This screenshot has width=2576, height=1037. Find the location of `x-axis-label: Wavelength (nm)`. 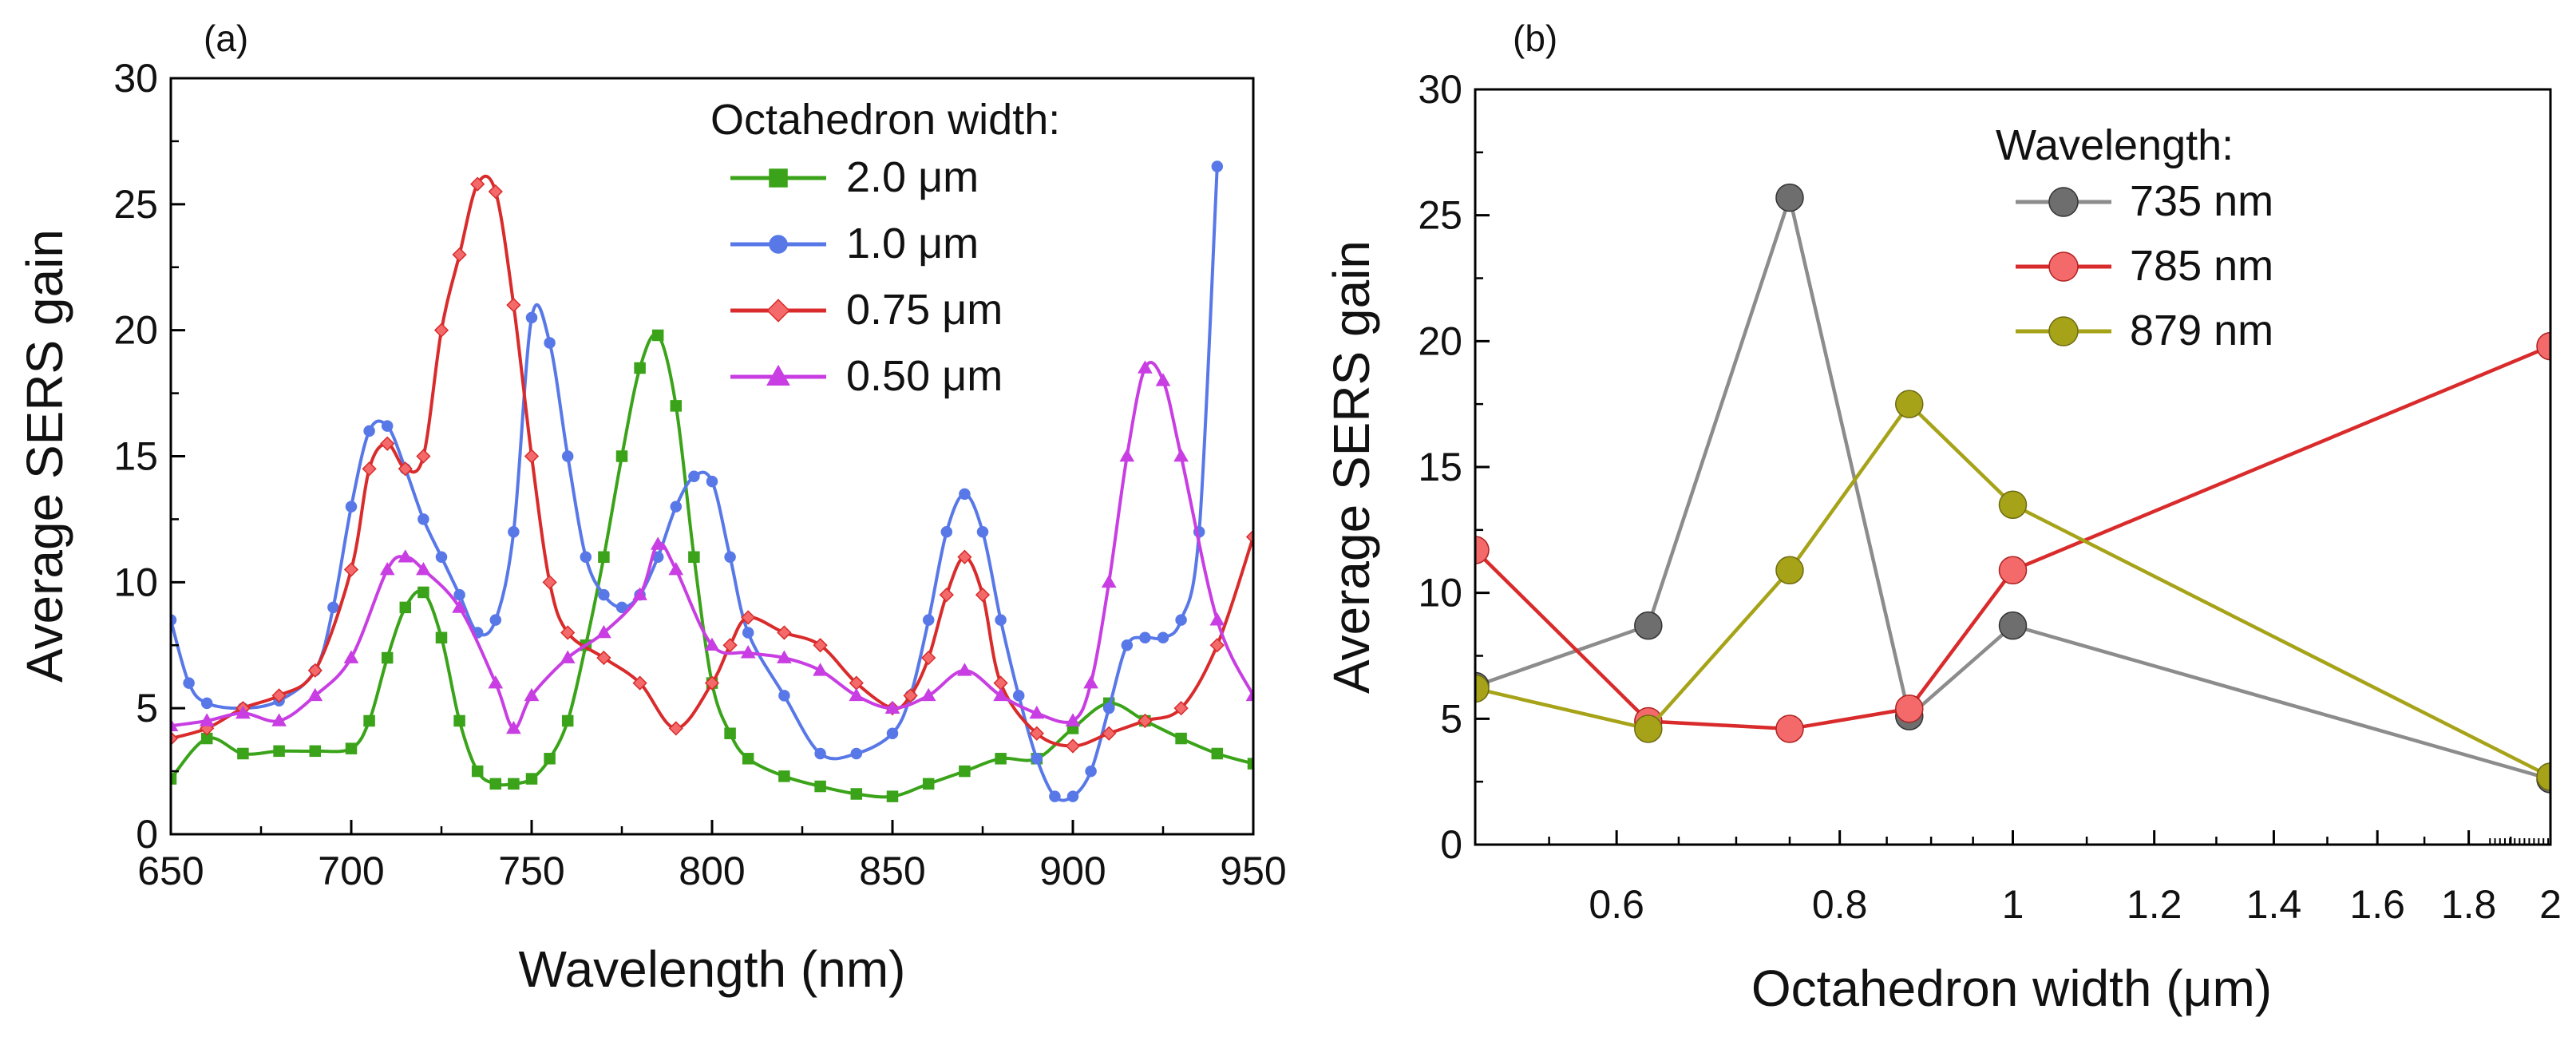

x-axis-label: Wavelength (nm) is located at coordinates (713, 969).